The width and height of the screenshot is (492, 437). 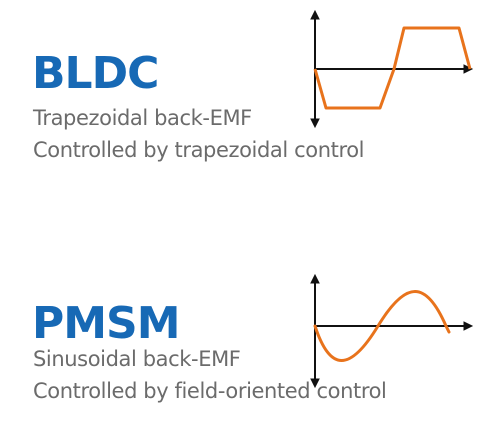 What do you see at coordinates (142, 118) in the screenshot?
I see `bldc-description-backemf: Trapezoidal back-EMF` at bounding box center [142, 118].